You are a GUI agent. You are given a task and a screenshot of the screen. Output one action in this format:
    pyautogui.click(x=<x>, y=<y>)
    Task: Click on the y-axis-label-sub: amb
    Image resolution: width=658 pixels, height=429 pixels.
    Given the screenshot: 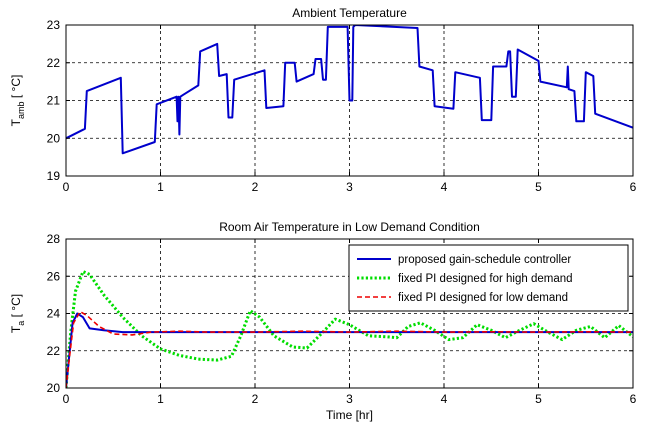 What is the action you would take?
    pyautogui.click(x=21, y=110)
    